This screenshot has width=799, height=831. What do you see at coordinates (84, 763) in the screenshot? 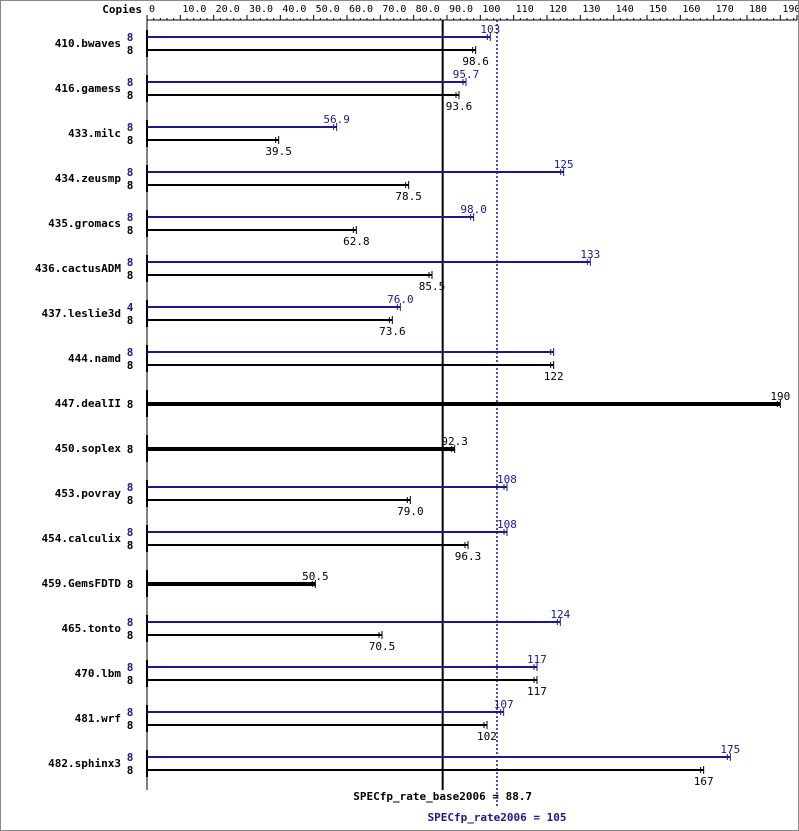
I see `benchmark-name: 482.sphinx3` at bounding box center [84, 763].